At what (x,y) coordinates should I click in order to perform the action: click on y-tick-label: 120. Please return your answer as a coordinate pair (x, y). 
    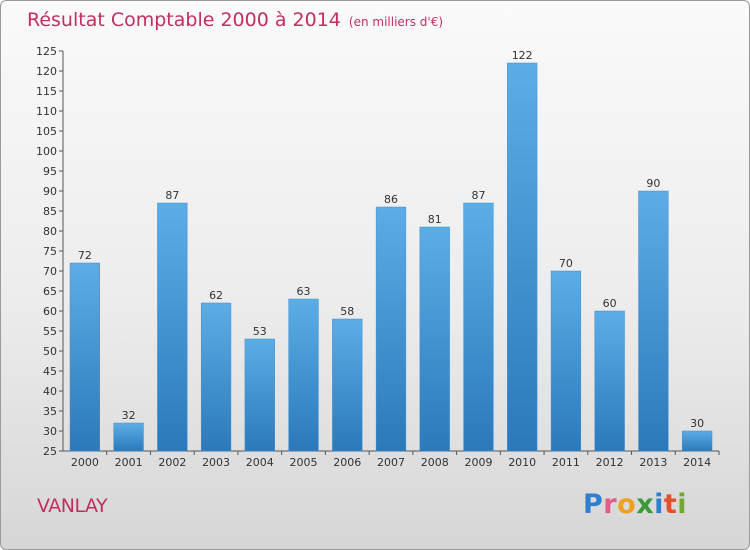
    Looking at the image, I should click on (46, 71).